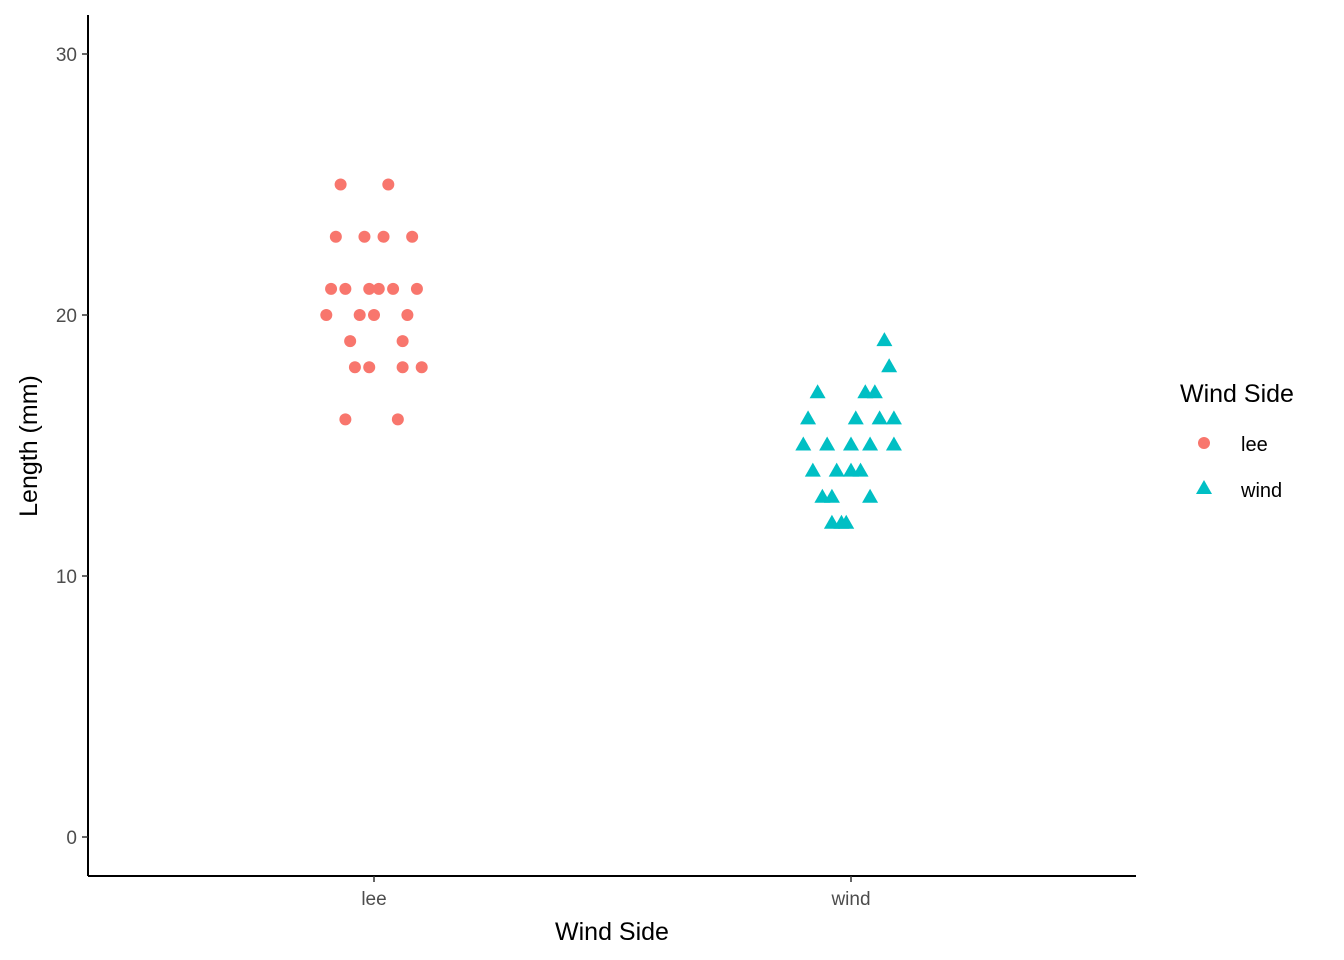 The width and height of the screenshot is (1344, 960). I want to click on x-axis-ticks: lee wind, so click(616, 893).